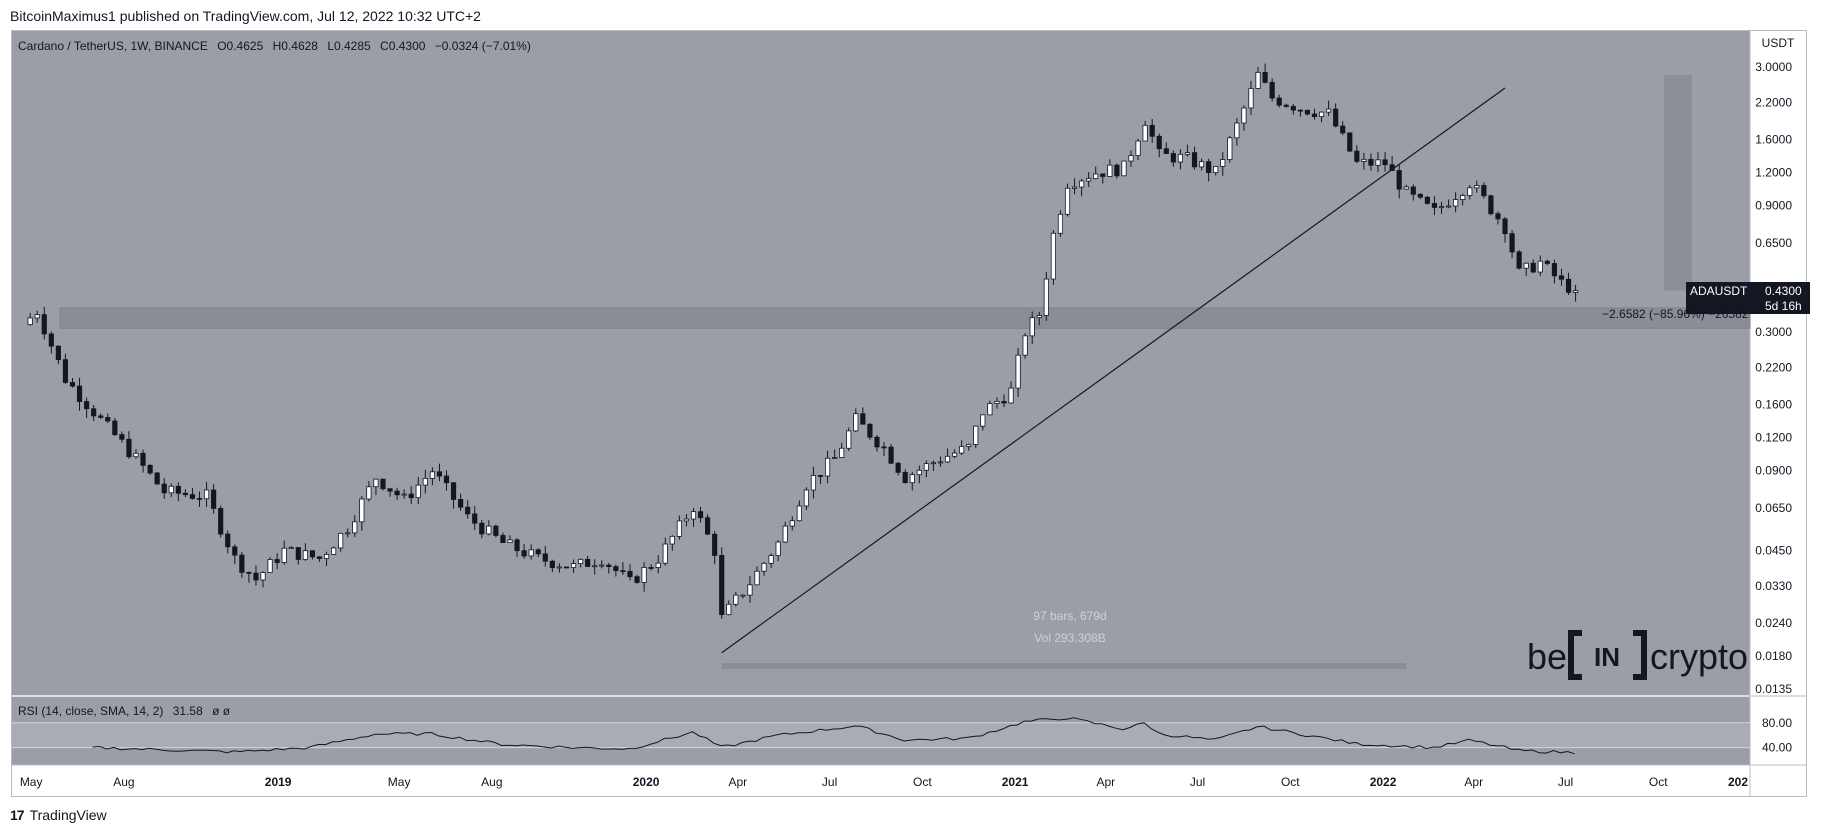  I want to click on footer-brand: TradingView, so click(68, 815).